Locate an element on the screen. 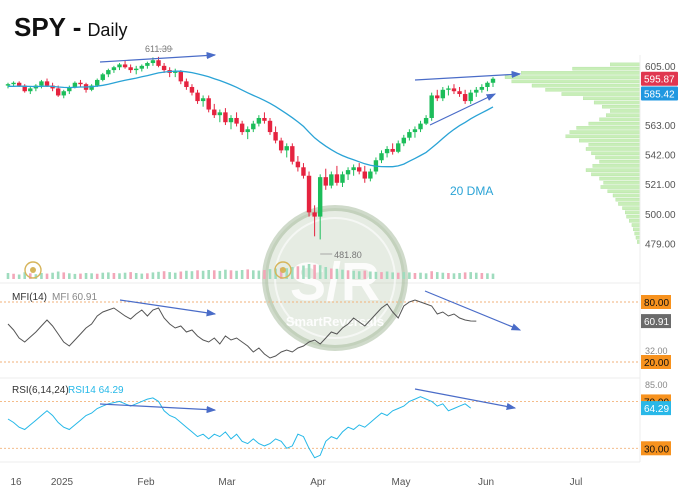 The height and width of the screenshot is (495, 680). rsi-value-badge-label: 64.29 is located at coordinates (656, 409).